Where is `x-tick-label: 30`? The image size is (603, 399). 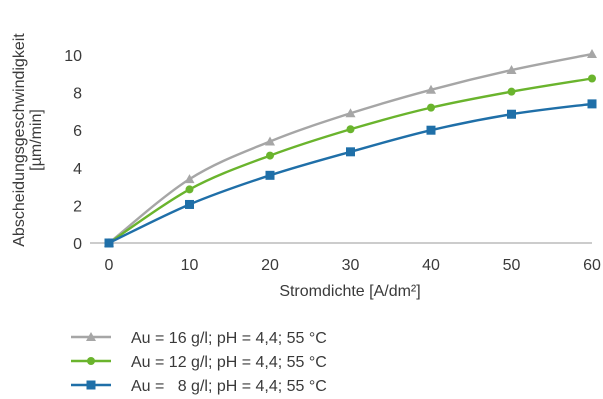
x-tick-label: 30 is located at coordinates (351, 265).